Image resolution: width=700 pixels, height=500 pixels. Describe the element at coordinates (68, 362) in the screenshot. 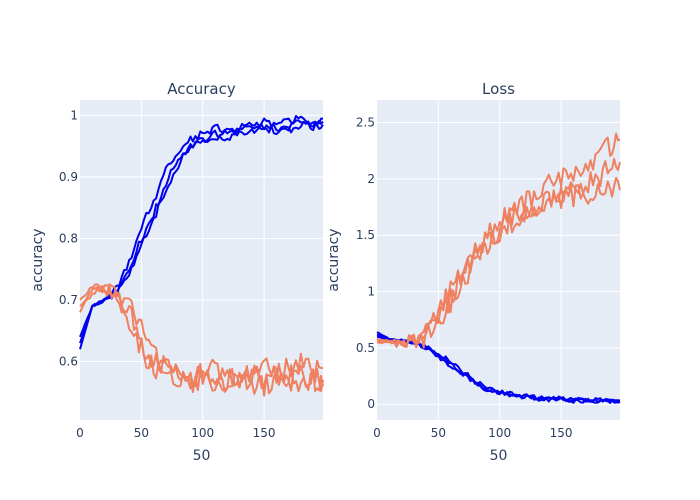

I see `accuracy-y-tick-label: 0.6` at that location.